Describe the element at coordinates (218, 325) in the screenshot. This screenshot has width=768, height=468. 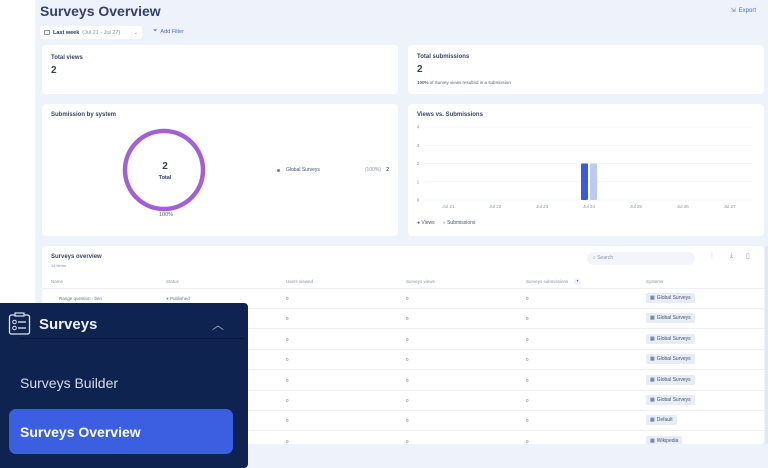
I see `chevron-up-icon: ︿` at that location.